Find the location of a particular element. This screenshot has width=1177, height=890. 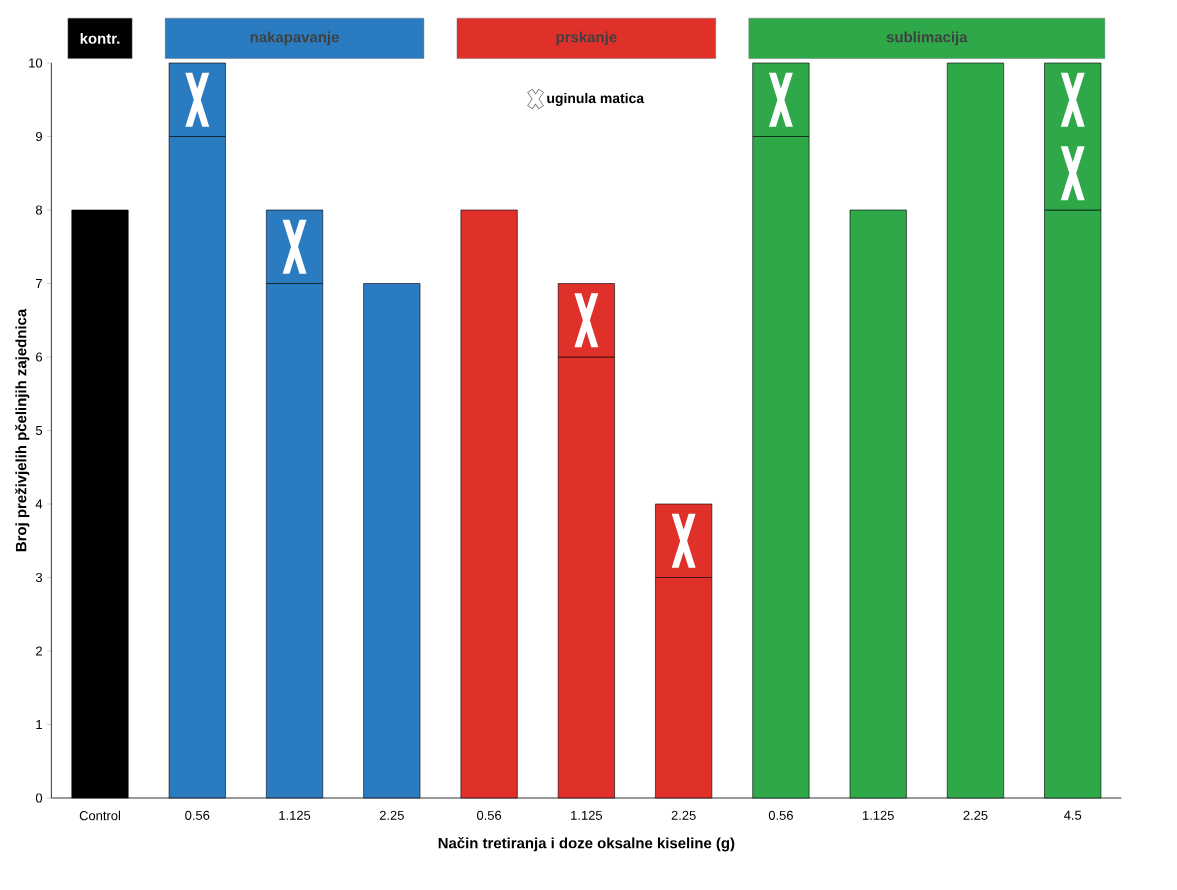

text: sublimacija is located at coordinates (927, 38).